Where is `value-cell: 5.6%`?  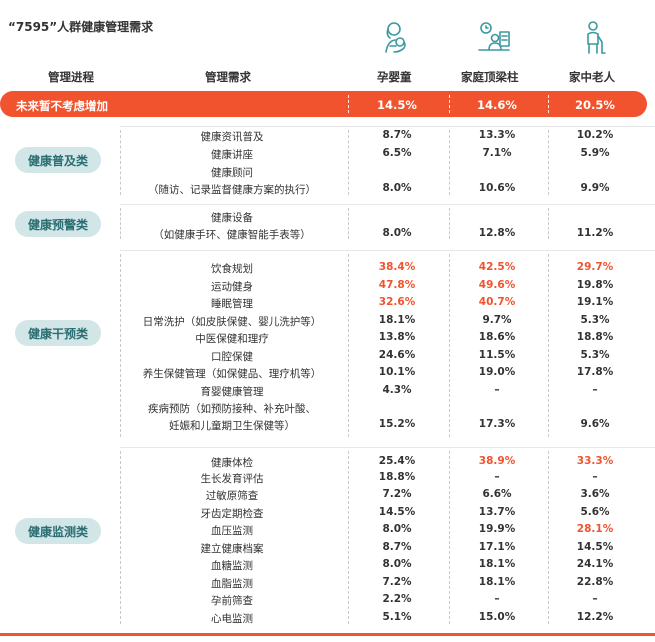
value-cell: 5.6% is located at coordinates (595, 512).